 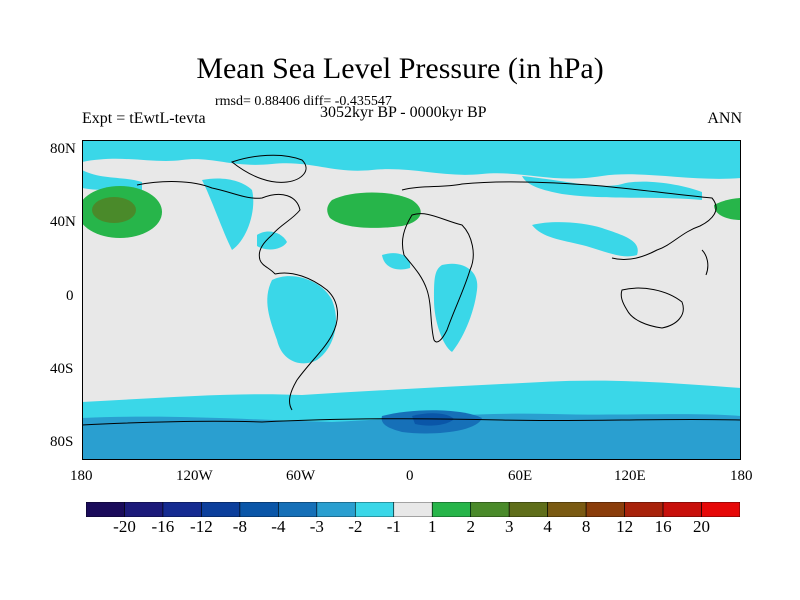 What do you see at coordinates (144, 118) in the screenshot?
I see `experiment-label: Expt = tEwtL-tevta` at bounding box center [144, 118].